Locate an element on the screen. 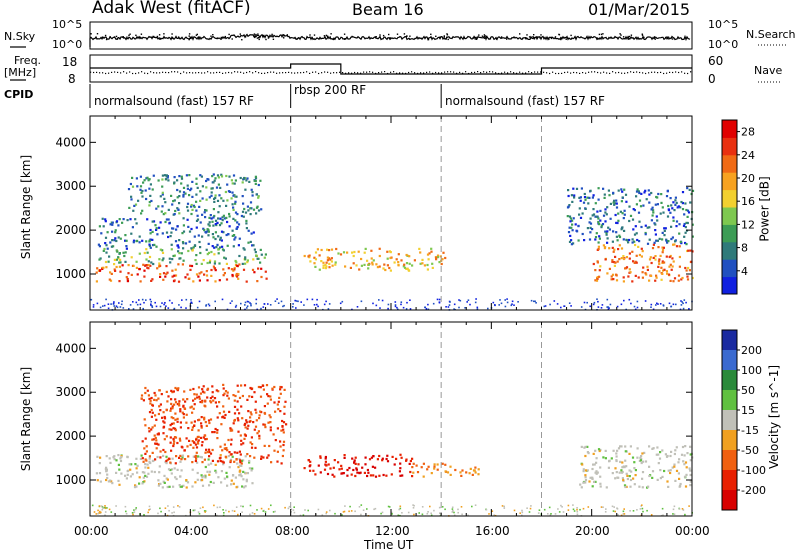 The height and width of the screenshot is (554, 800). cpid-segment-2: rbsp 200 RF is located at coordinates (330, 90).